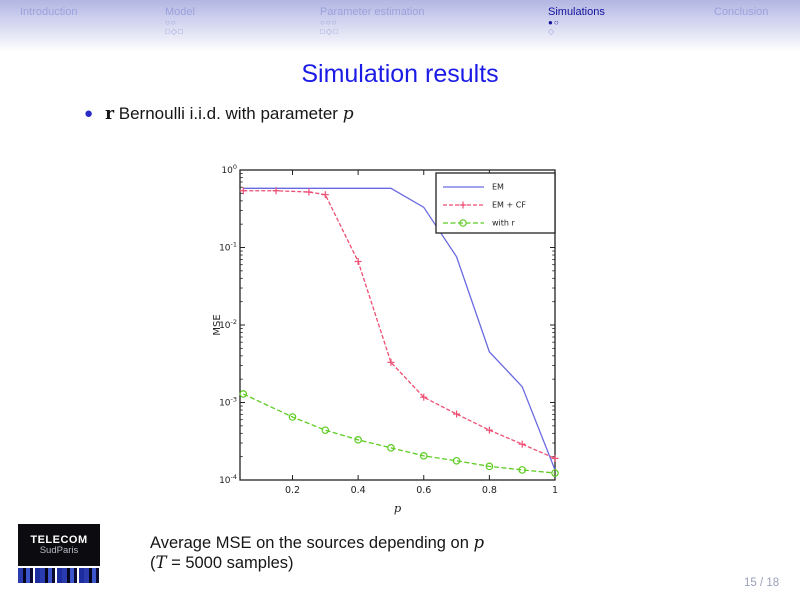  I want to click on svg-text: with r, so click(504, 223).